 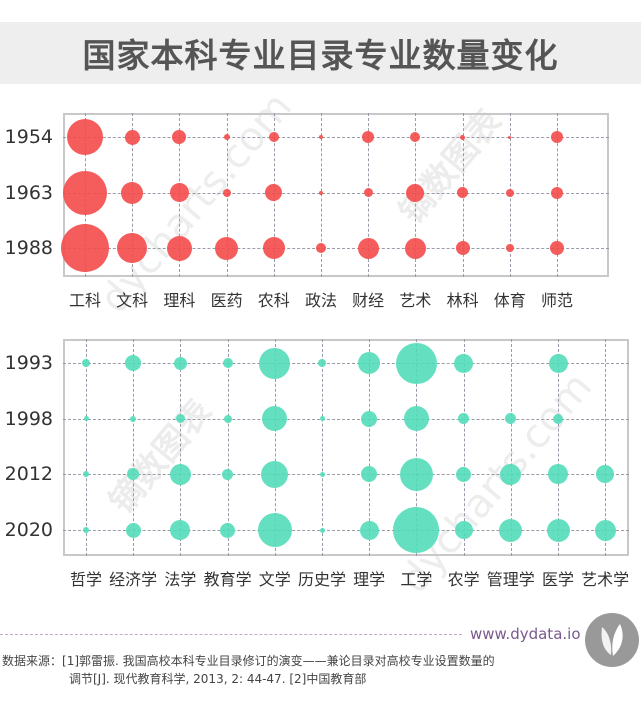 I want to click on x-axis-label: 哲学, so click(x=86, y=579).